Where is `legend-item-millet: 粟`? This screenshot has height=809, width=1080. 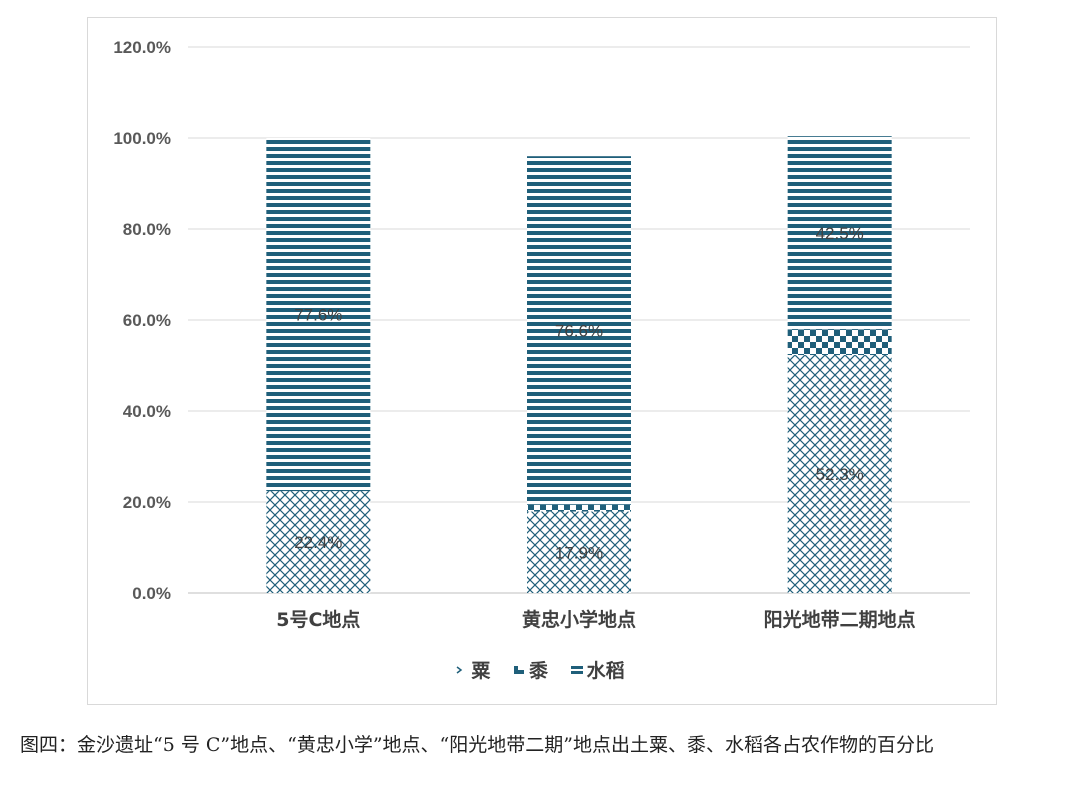 legend-item-millet: 粟 is located at coordinates (472, 669).